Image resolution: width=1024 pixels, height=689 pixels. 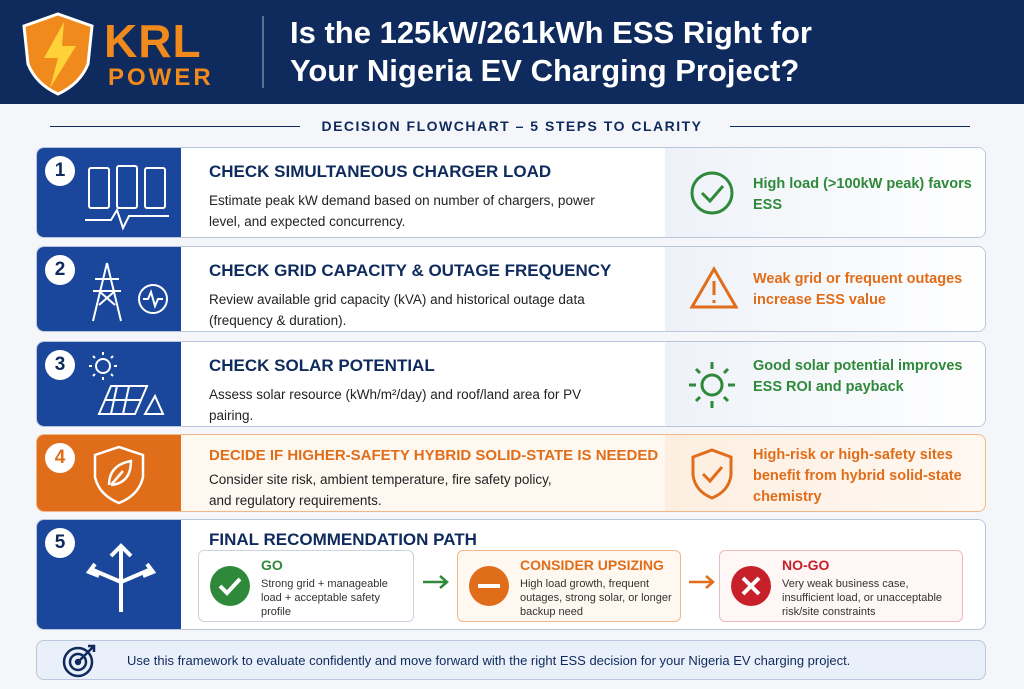 I want to click on step-title: CHECK SOLAR POTENTIAL, so click(x=322, y=365).